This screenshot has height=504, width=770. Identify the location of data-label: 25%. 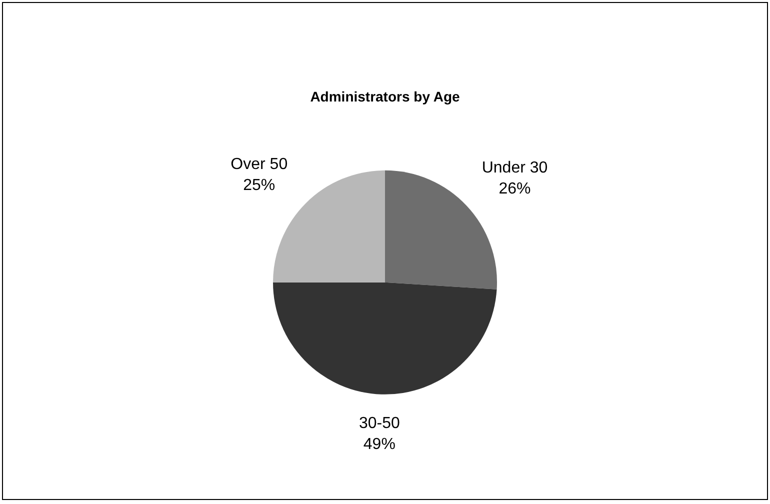
(259, 185).